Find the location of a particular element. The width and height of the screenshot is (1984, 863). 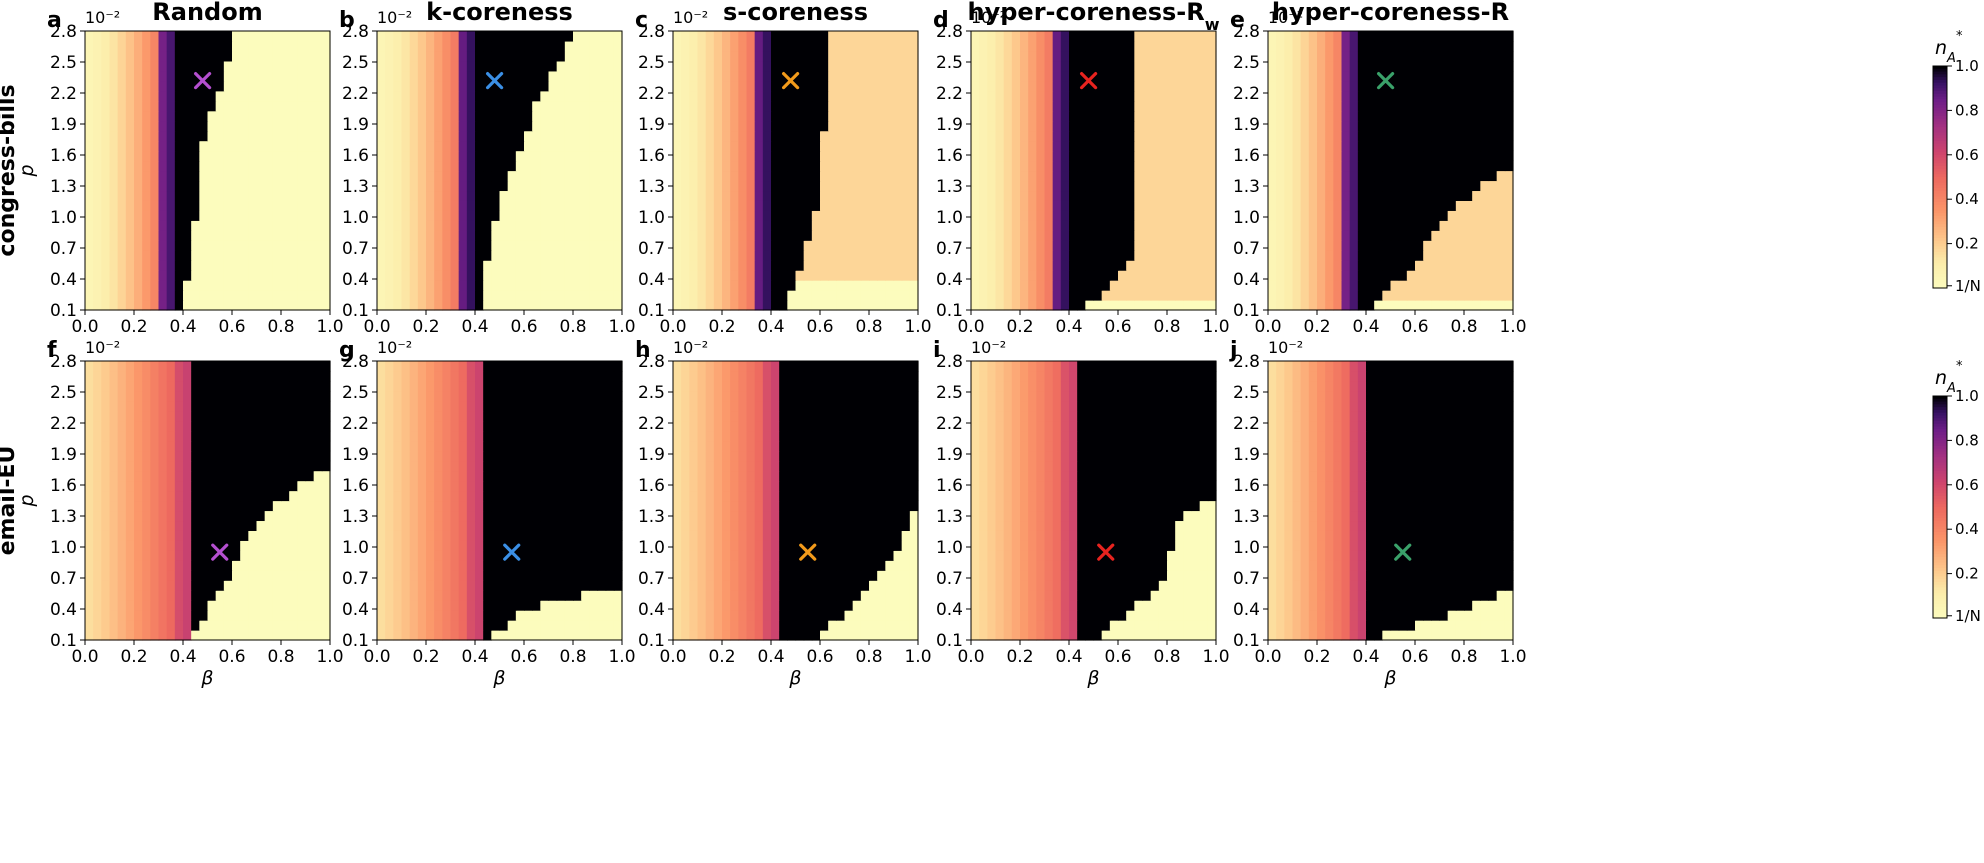

y-tick-label: 1.6 is located at coordinates (1246, 156).